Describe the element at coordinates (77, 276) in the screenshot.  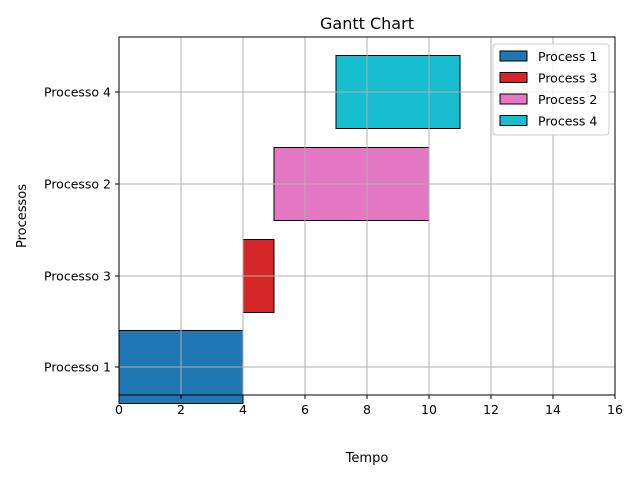
I see `y-tick-label: Processo 3` at that location.